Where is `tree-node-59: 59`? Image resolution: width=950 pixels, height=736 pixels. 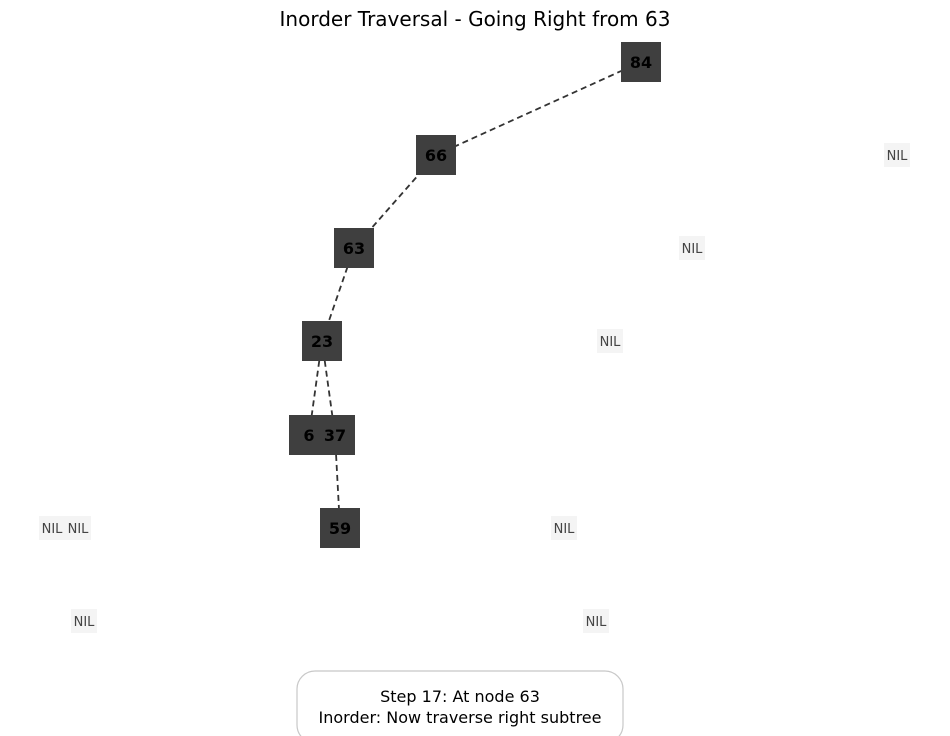 tree-node-59: 59 is located at coordinates (340, 528).